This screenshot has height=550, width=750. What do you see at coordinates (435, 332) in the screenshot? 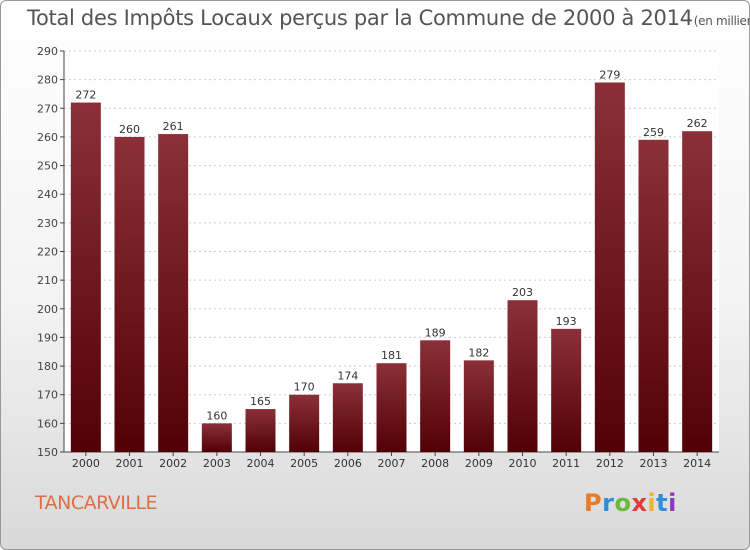
I see `bar-value-label: 189` at bounding box center [435, 332].